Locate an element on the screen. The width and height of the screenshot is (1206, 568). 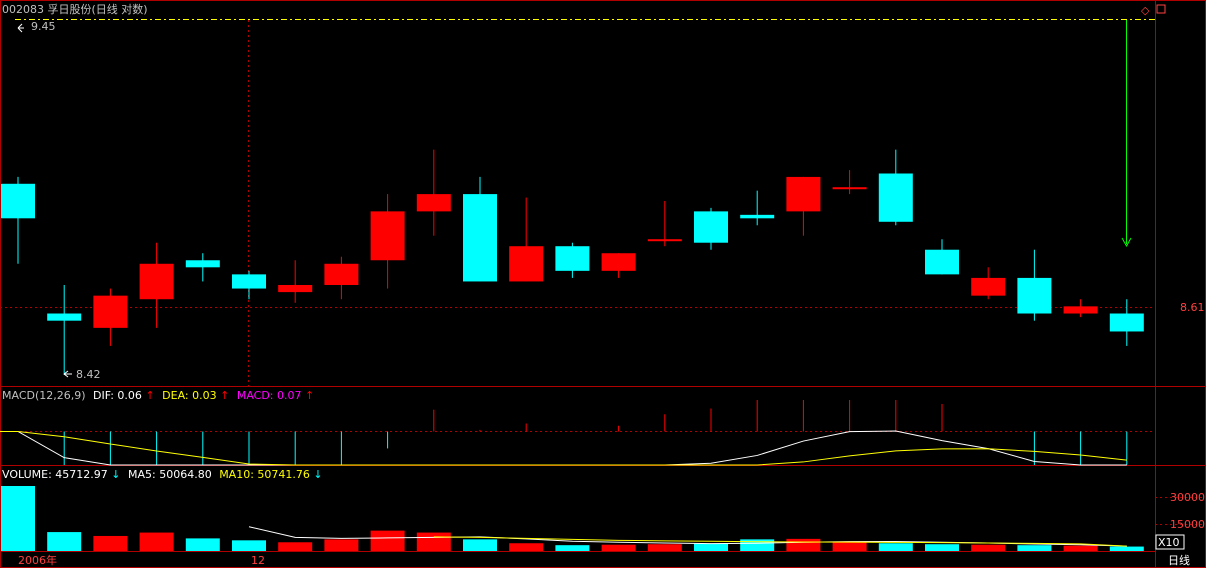
macd-arrow-icon: ↑ is located at coordinates (309, 395).